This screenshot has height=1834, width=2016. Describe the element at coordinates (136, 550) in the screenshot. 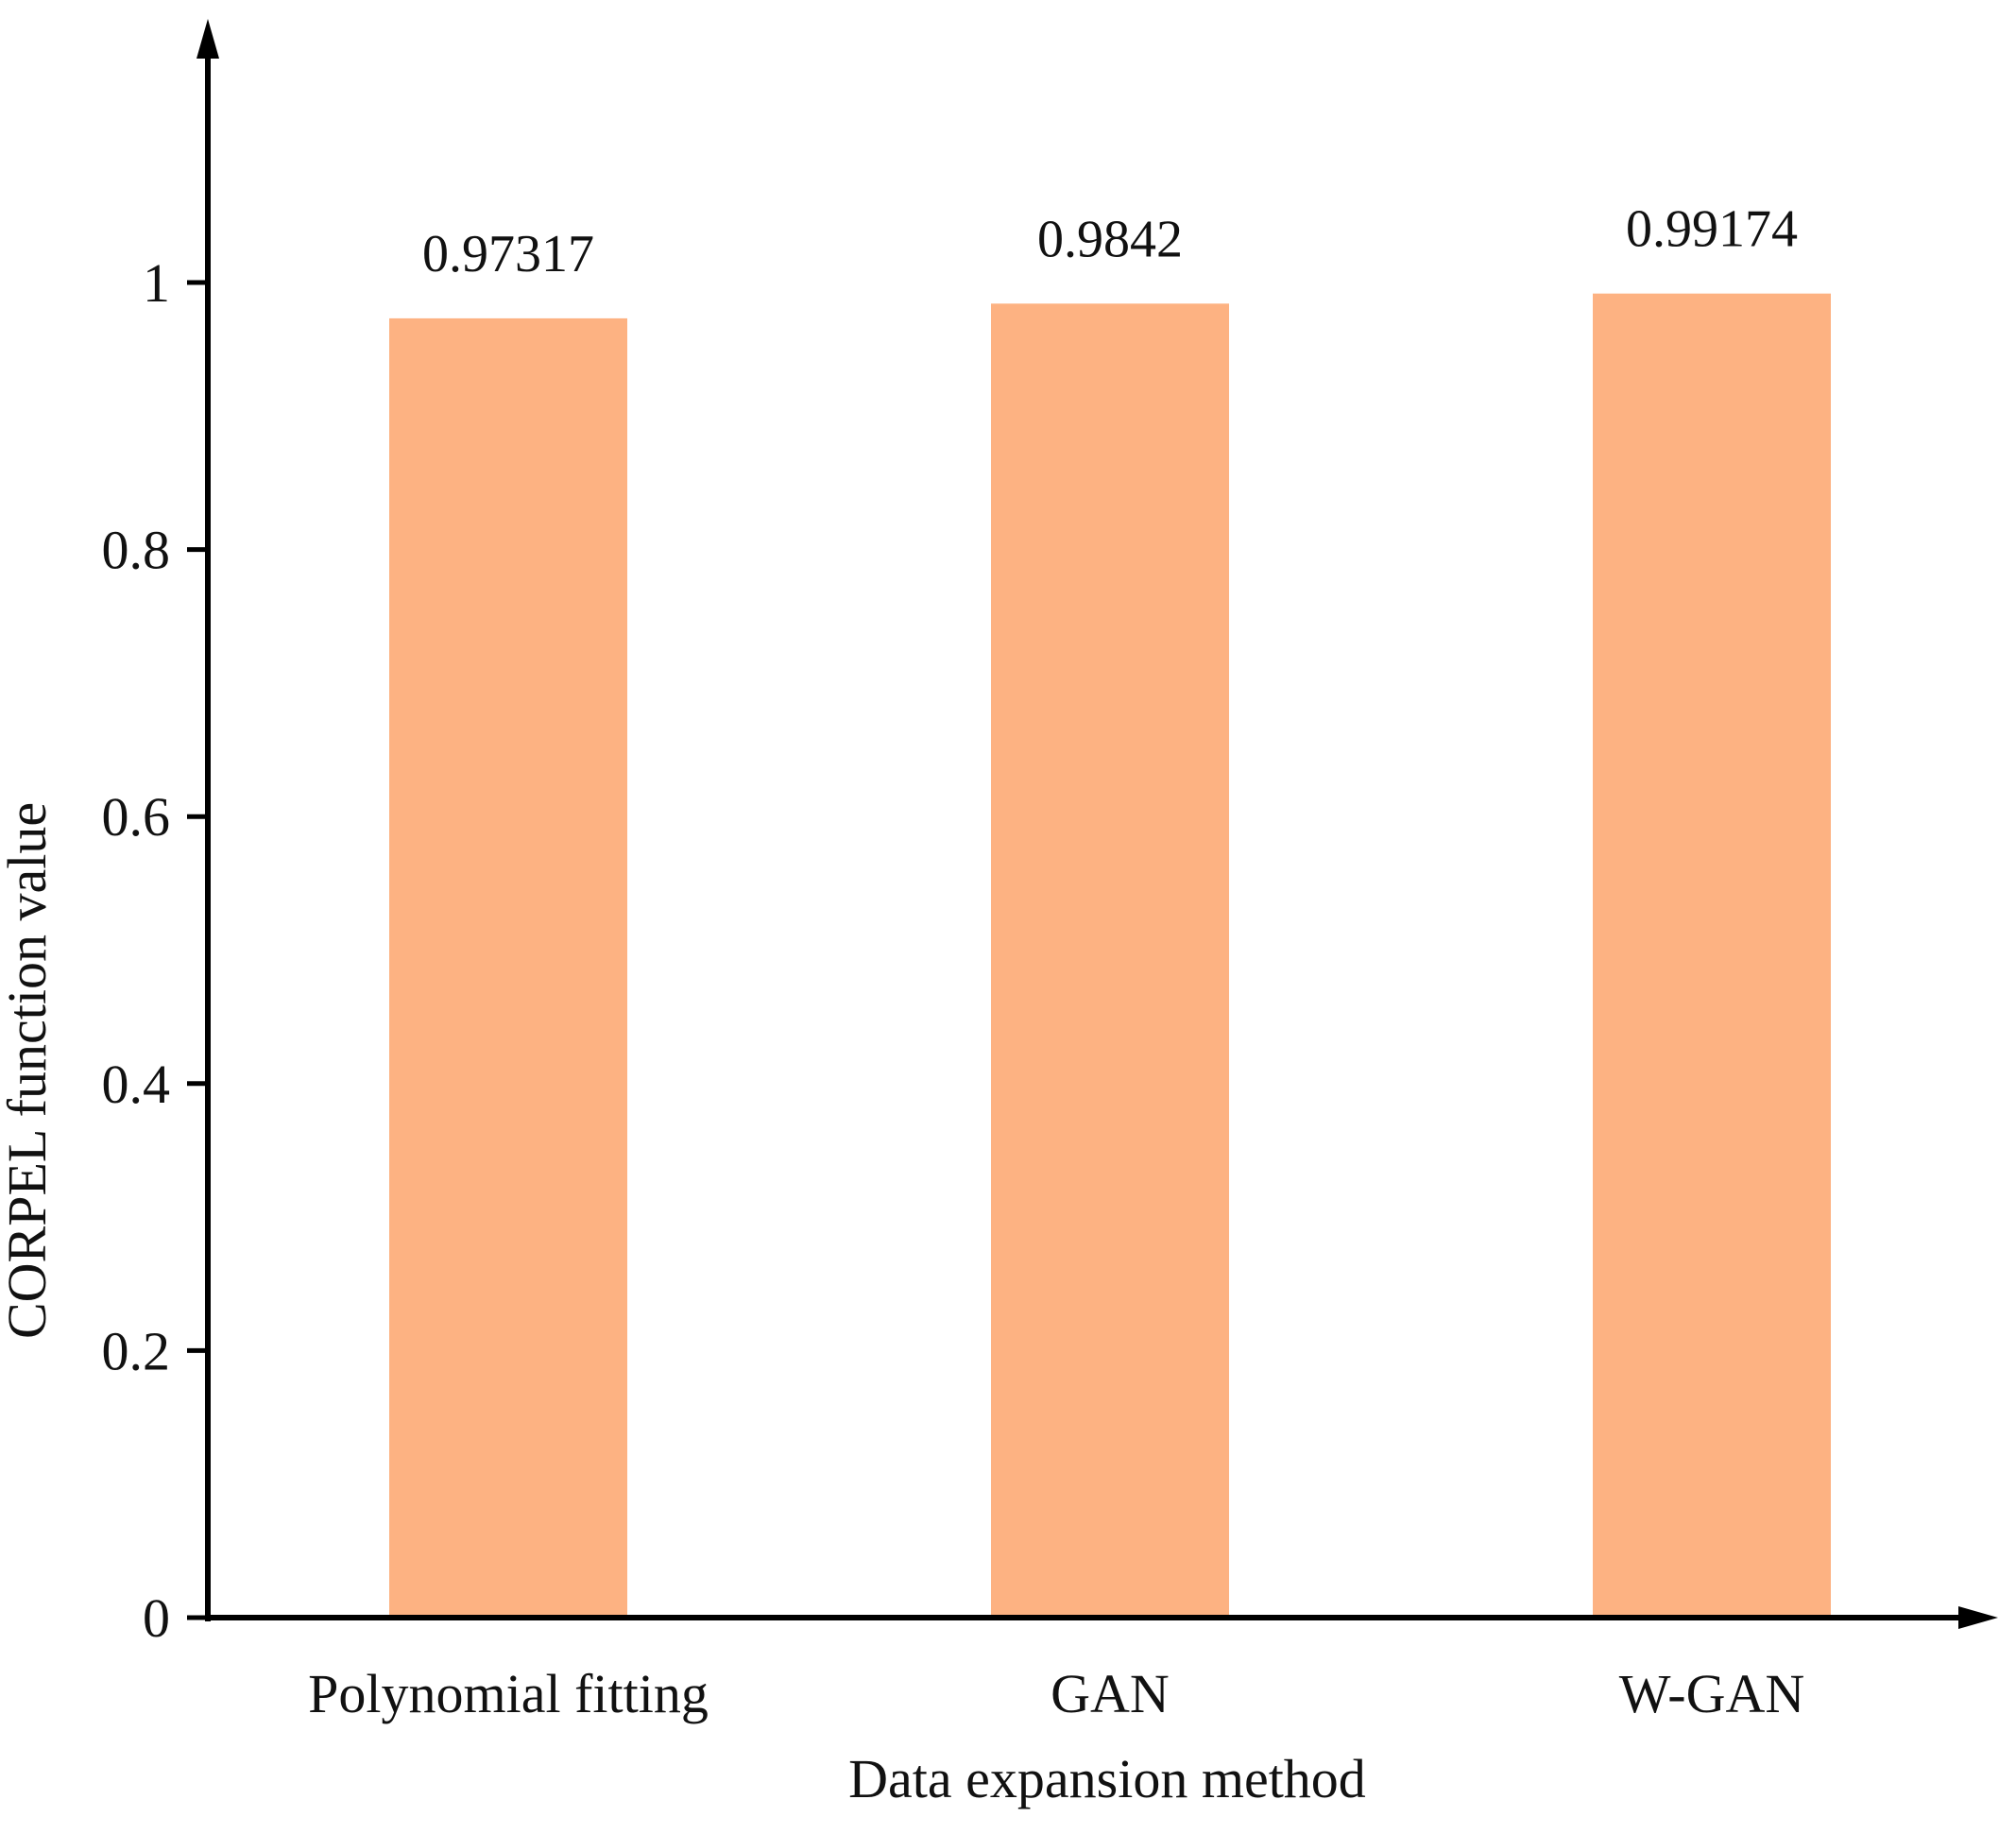

I see `y-tick-label: 0.8` at that location.